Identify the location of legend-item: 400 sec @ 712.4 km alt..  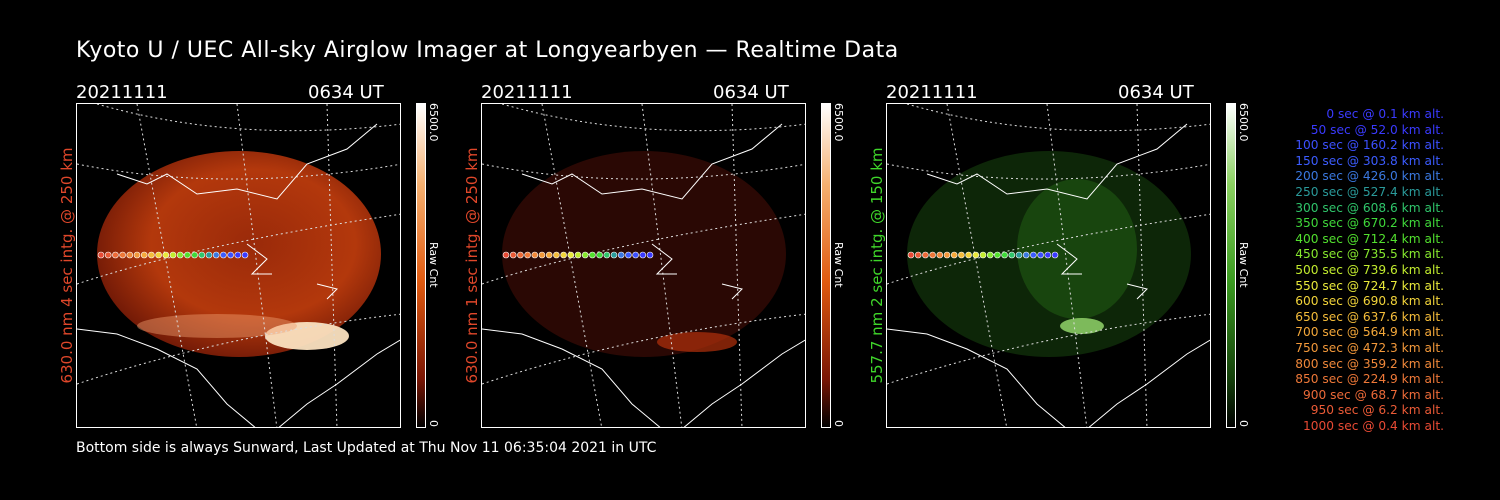
(1369, 238).